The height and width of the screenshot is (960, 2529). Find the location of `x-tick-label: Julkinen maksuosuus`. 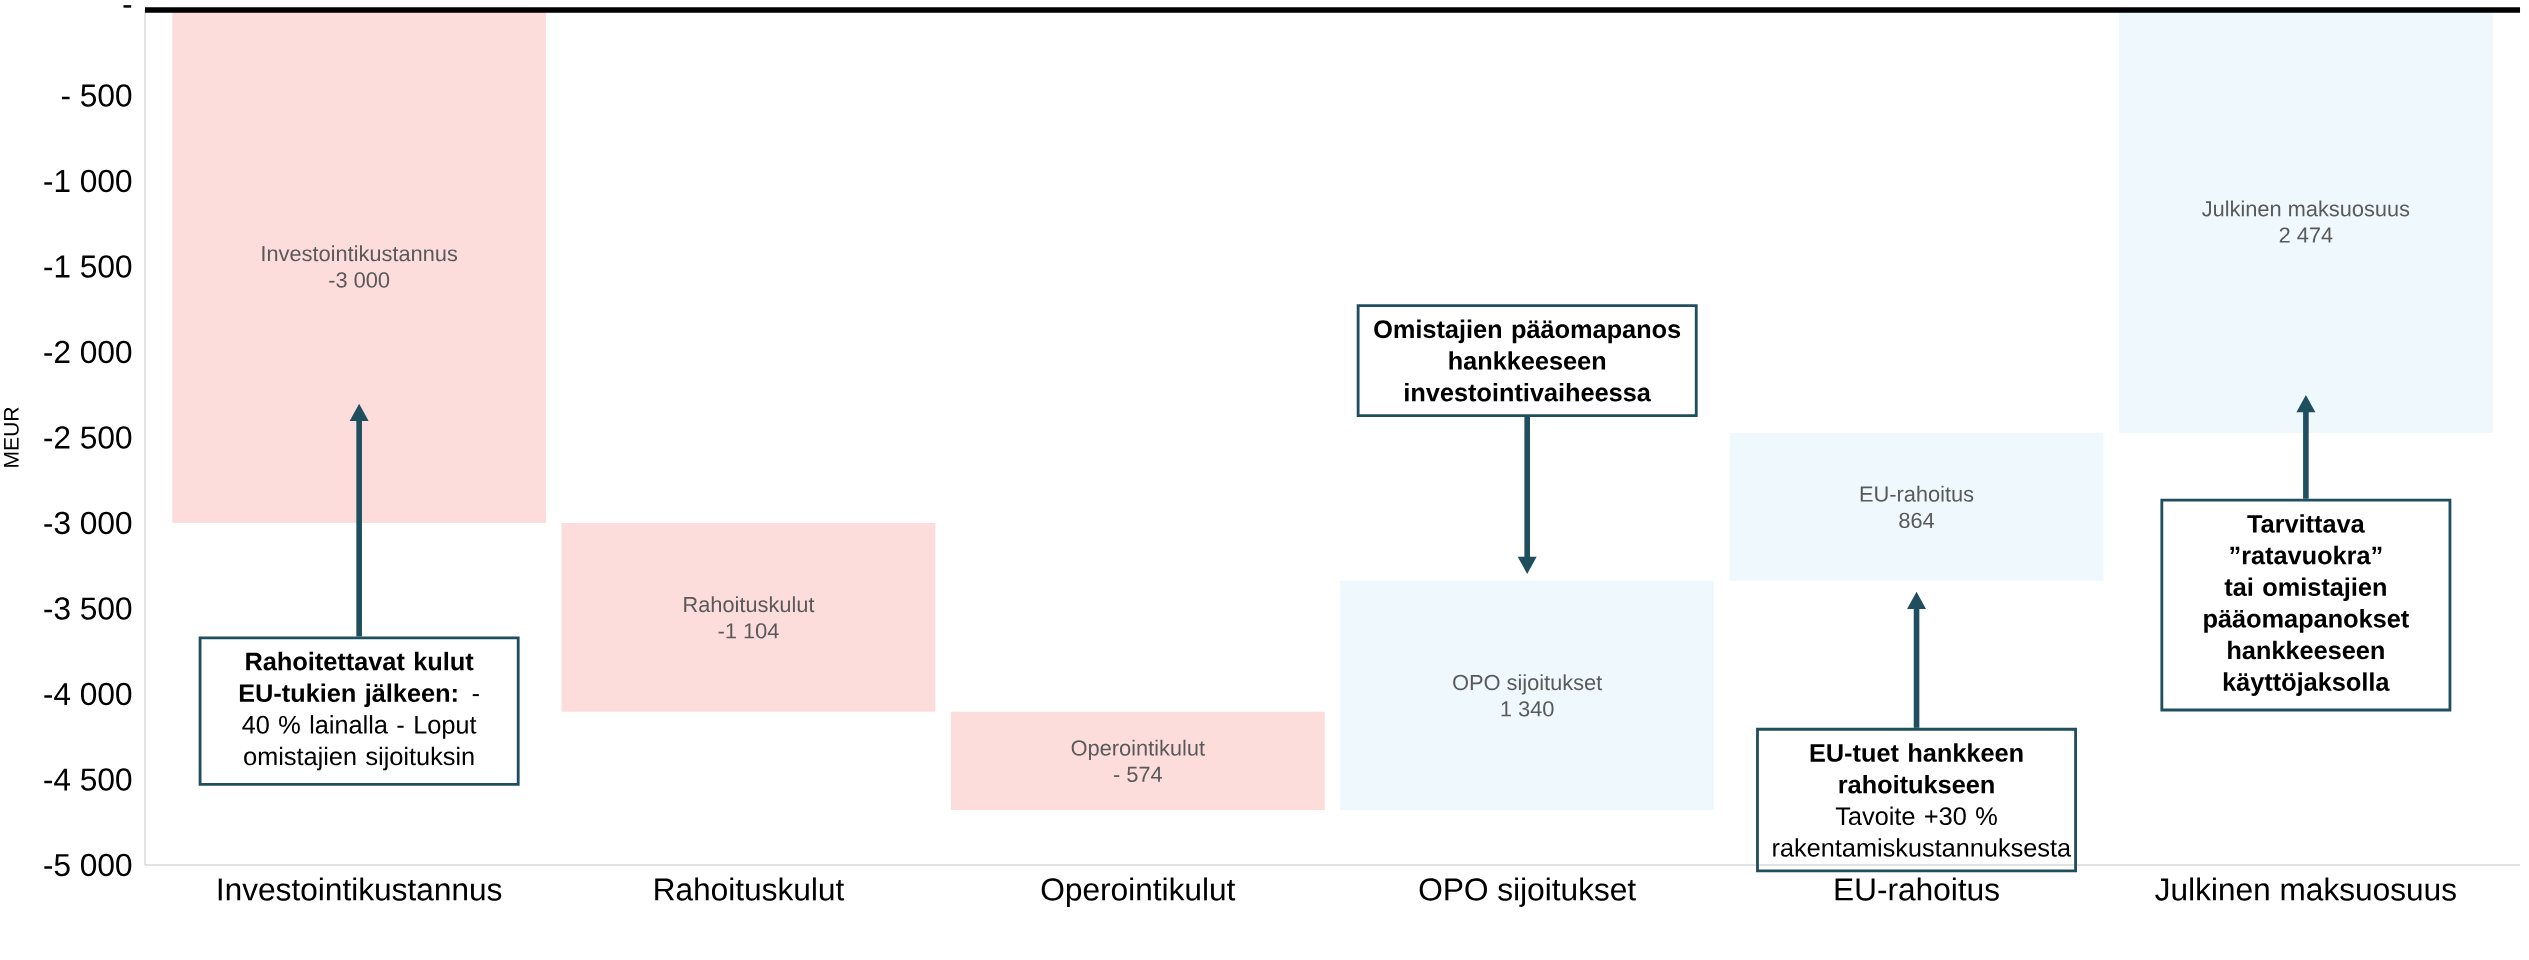

x-tick-label: Julkinen maksuosuus is located at coordinates (2305, 889).